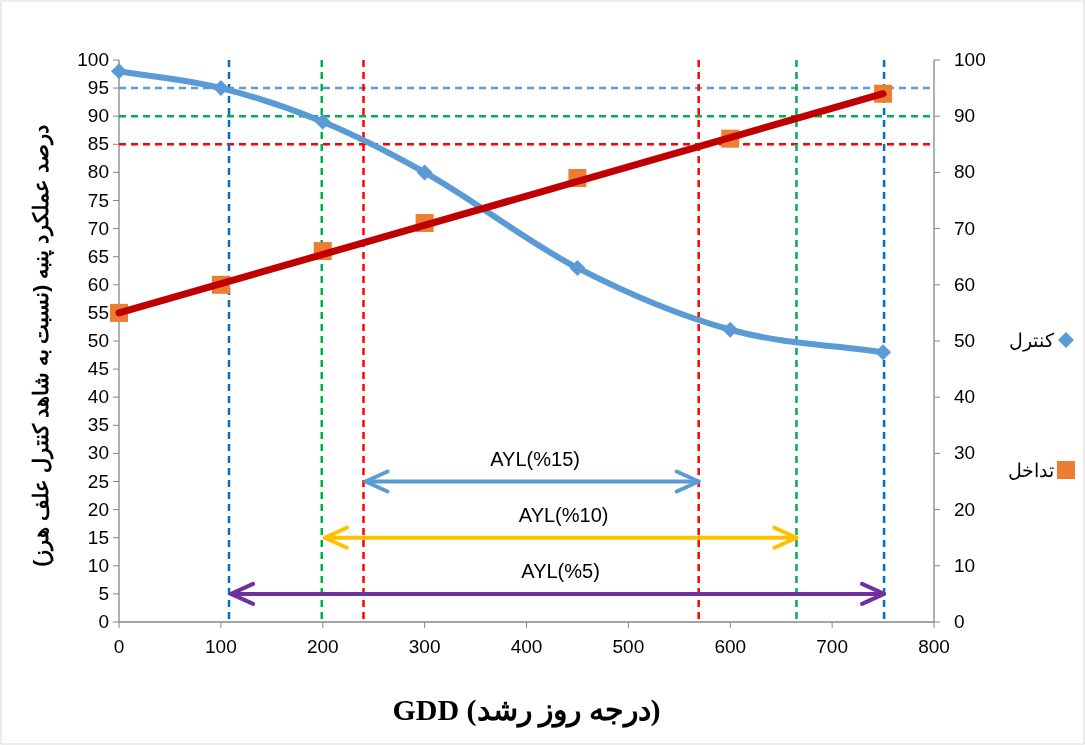 This screenshot has height=745, width=1085. I want to click on x-axis-title: GDD (درجه روز رشد), so click(526, 710).